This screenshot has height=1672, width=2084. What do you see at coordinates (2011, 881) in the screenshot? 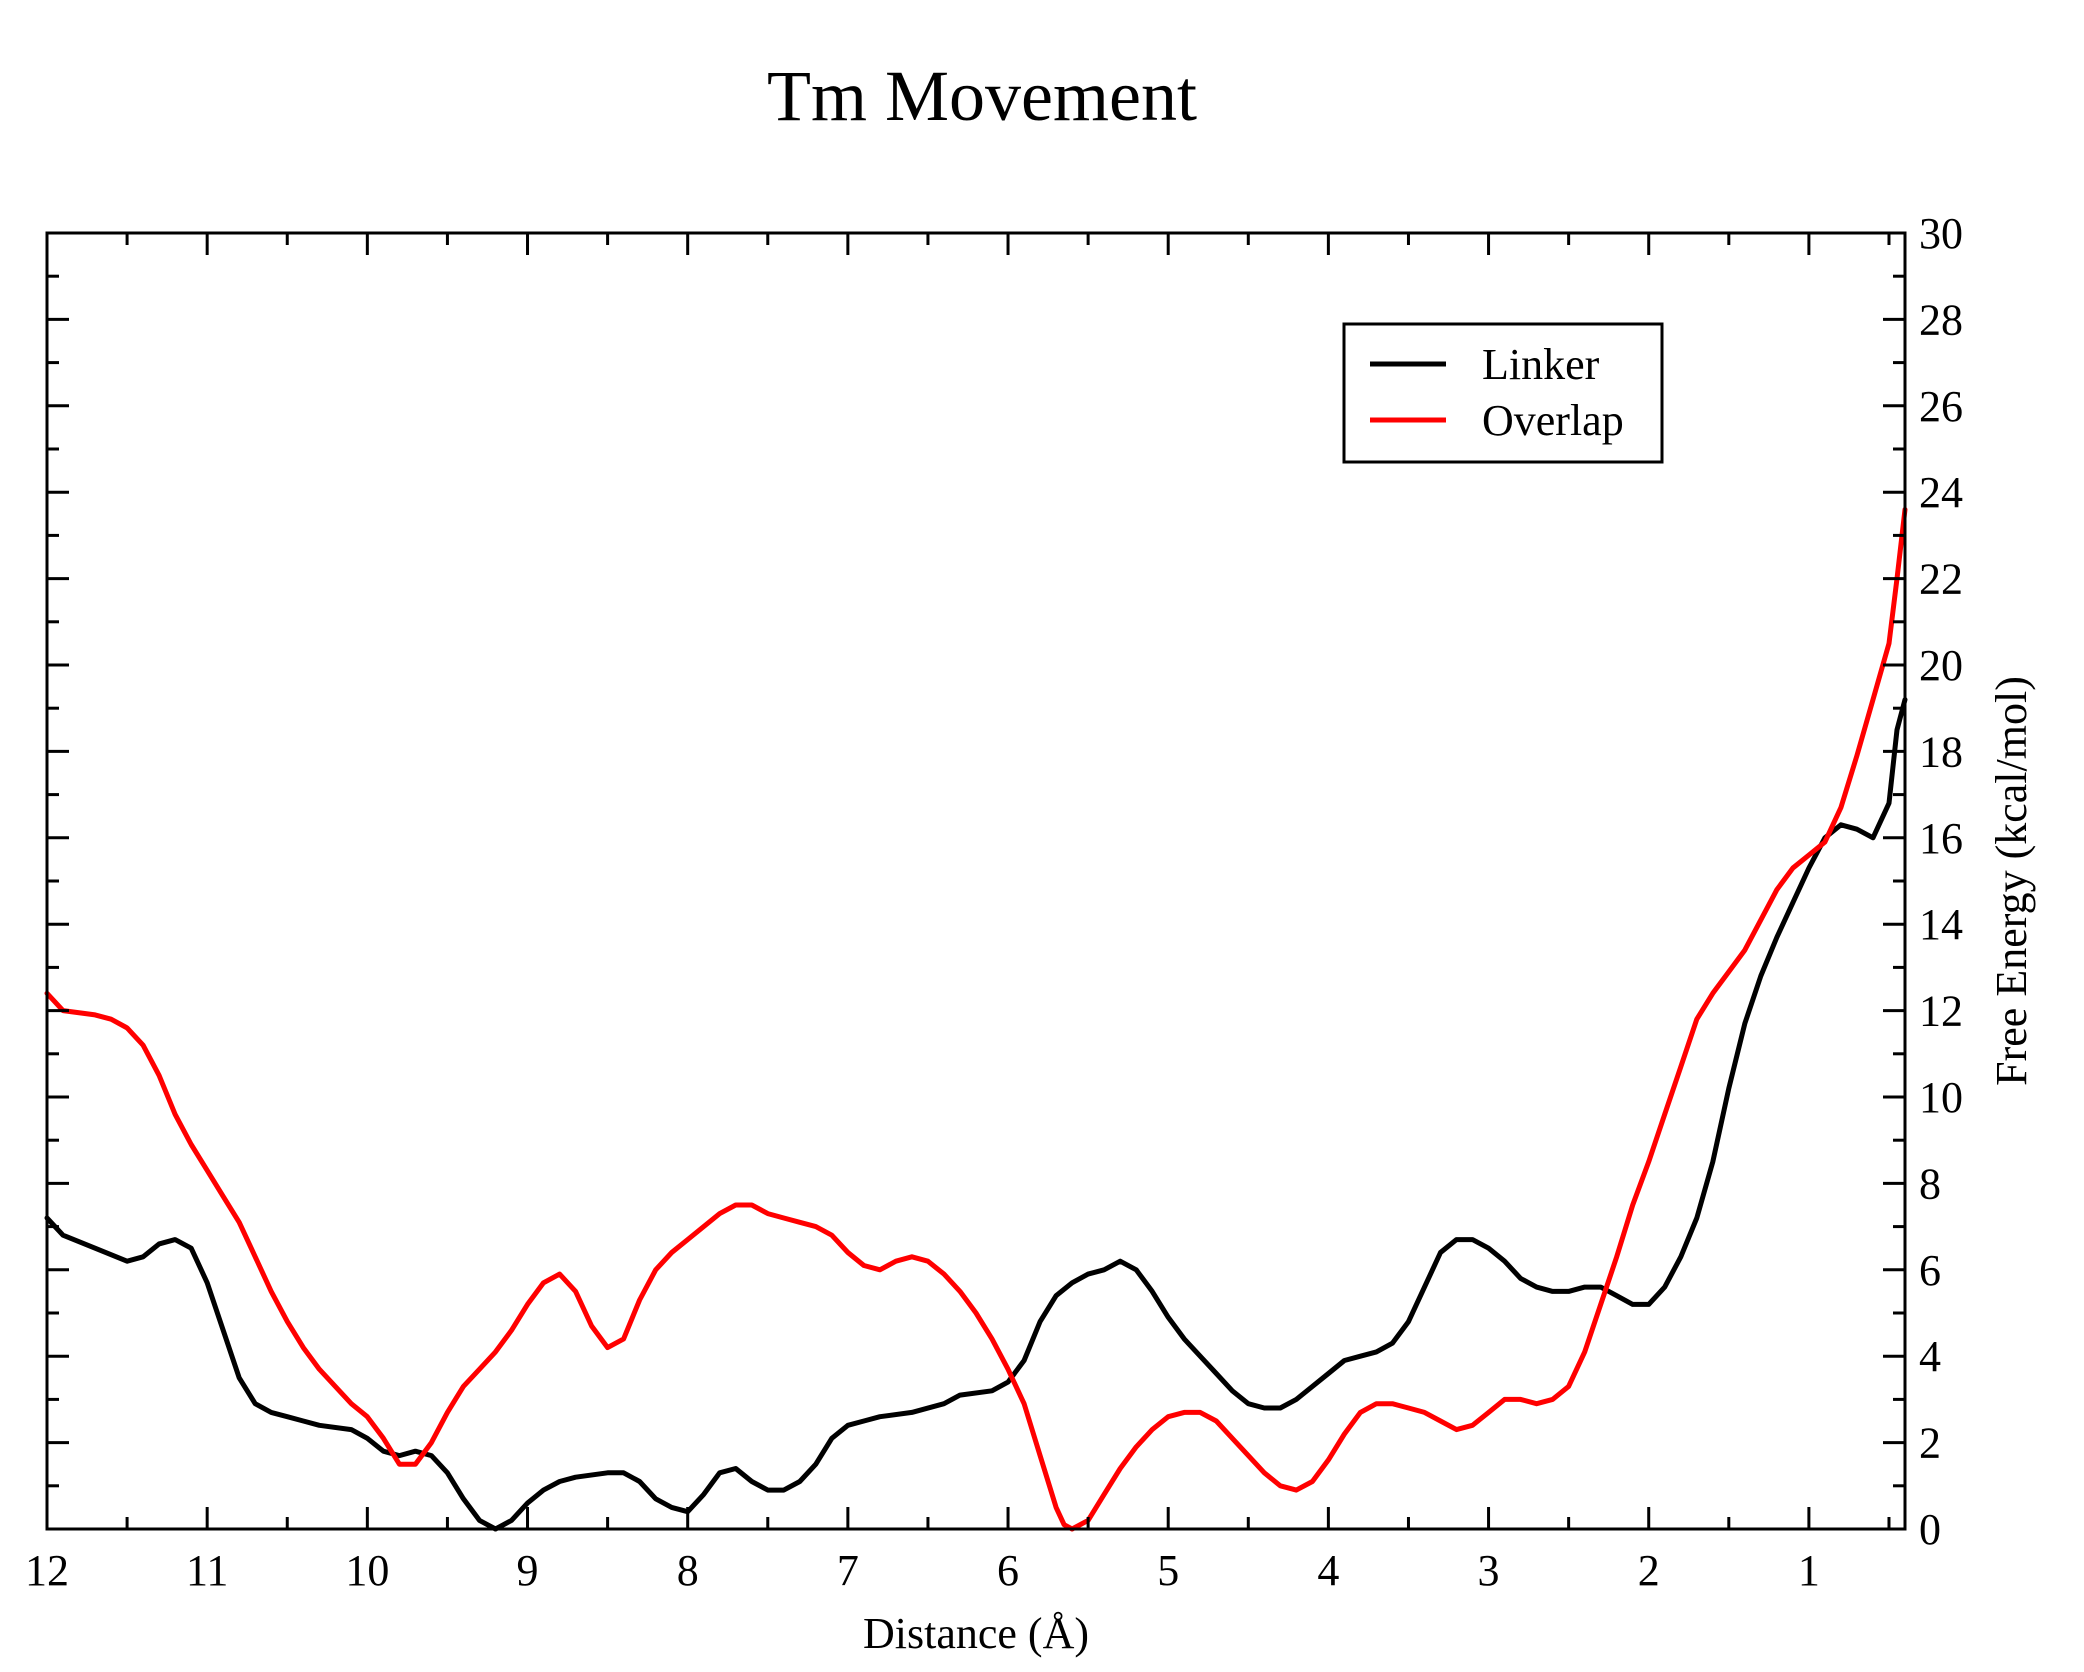
I see `y-axis-label: Free Energy (kcal/mol)` at bounding box center [2011, 881].